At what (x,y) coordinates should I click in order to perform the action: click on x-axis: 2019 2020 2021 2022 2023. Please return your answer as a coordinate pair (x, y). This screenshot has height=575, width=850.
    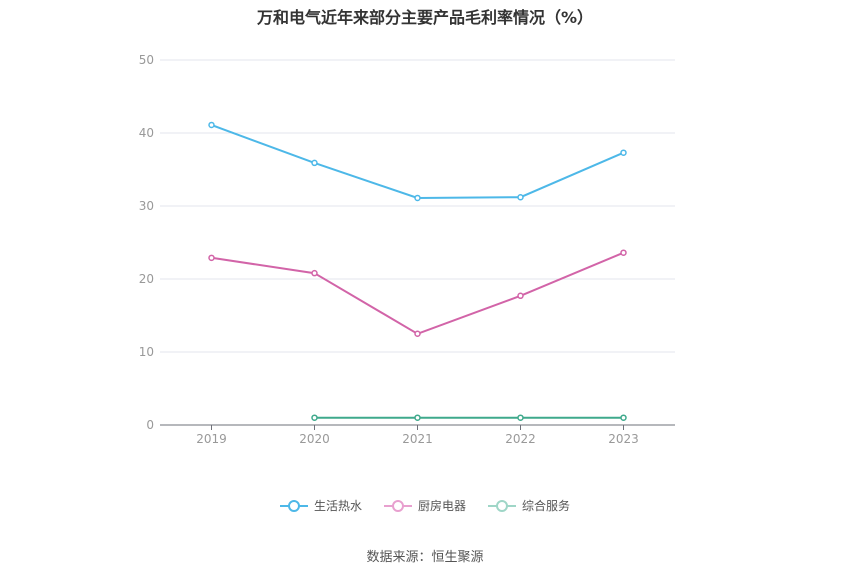
    Looking at the image, I should click on (417, 435).